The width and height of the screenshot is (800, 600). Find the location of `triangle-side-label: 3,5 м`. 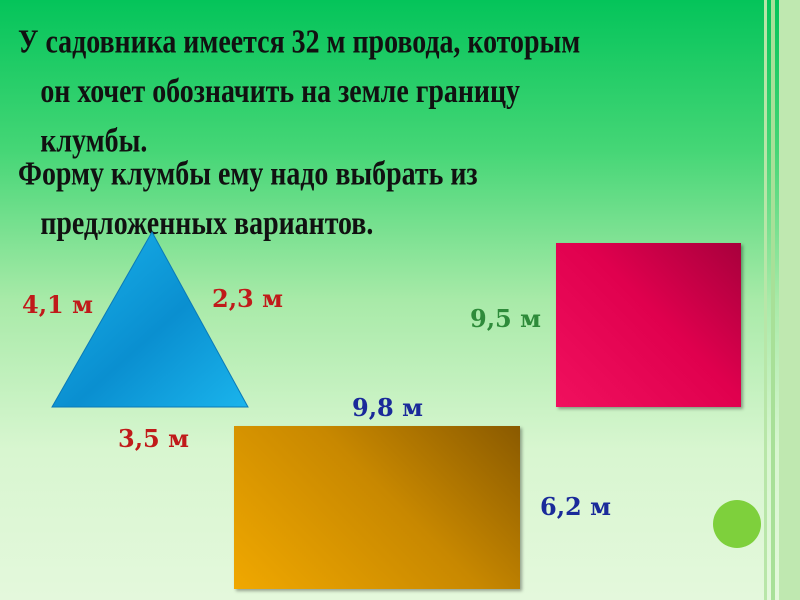

triangle-side-label: 3,5 м is located at coordinates (153, 438).